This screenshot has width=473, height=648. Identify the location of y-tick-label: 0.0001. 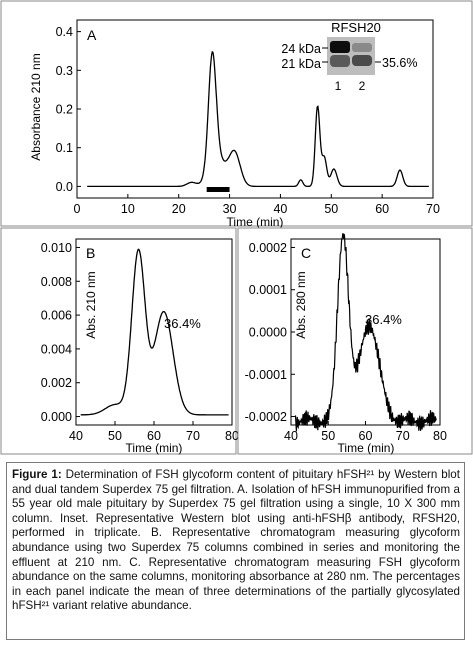
(268, 290).